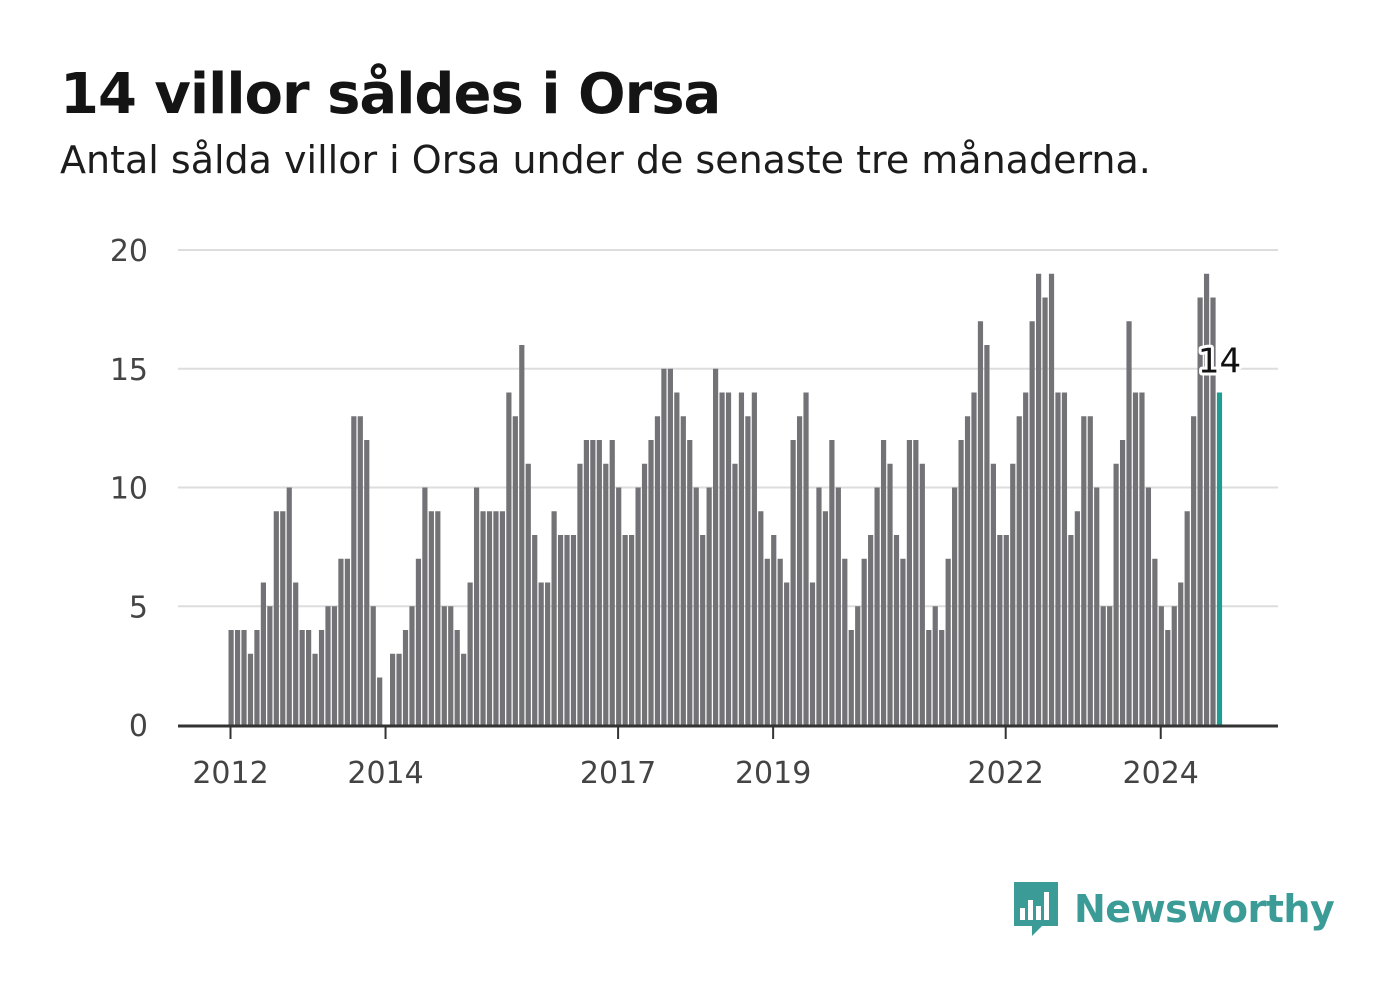  Describe the element at coordinates (129, 489) in the screenshot. I see `y-tick-label: 10` at that location.